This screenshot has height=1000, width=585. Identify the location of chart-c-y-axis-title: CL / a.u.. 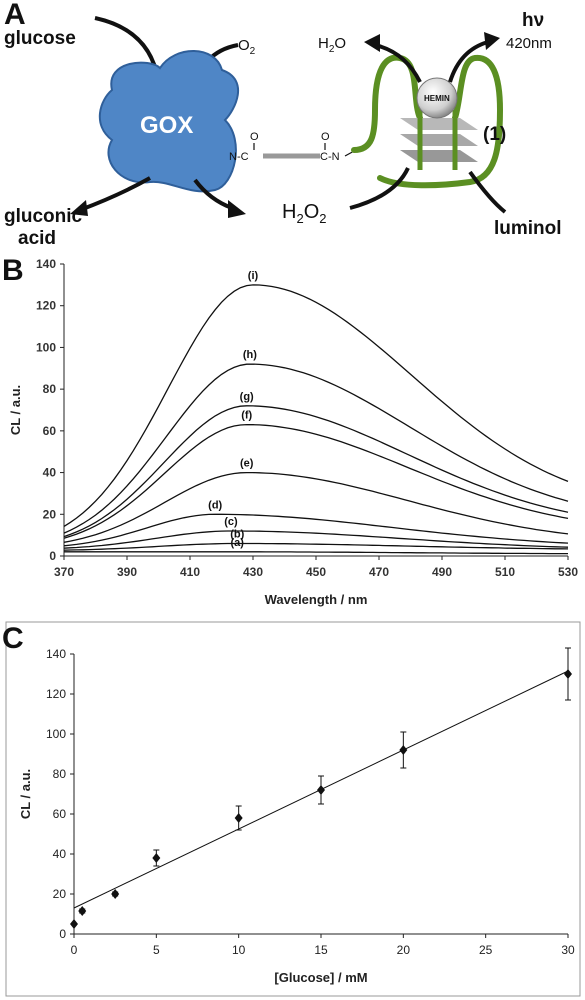
(25, 794).